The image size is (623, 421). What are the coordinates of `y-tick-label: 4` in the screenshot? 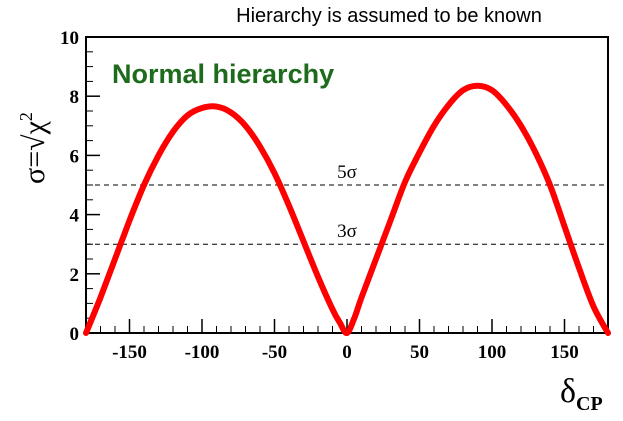 It's located at (75, 216).